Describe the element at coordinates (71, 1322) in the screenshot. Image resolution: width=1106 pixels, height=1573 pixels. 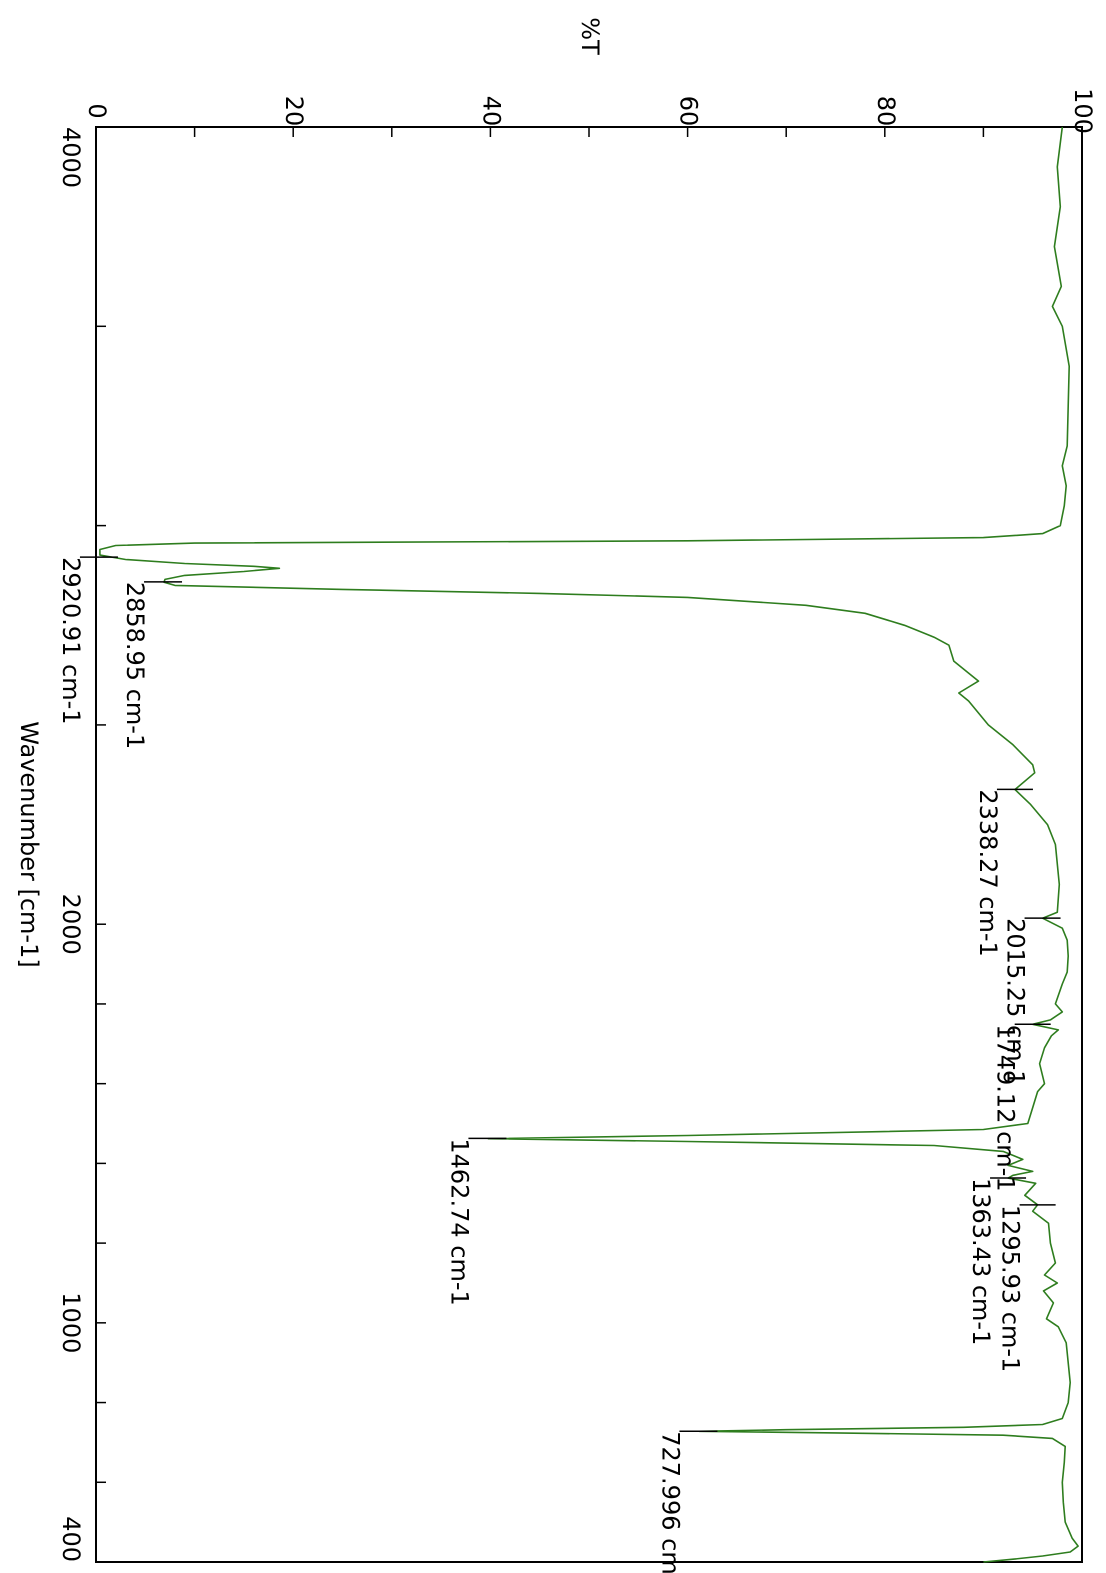
I see `x-tick-label: 1000` at that location.